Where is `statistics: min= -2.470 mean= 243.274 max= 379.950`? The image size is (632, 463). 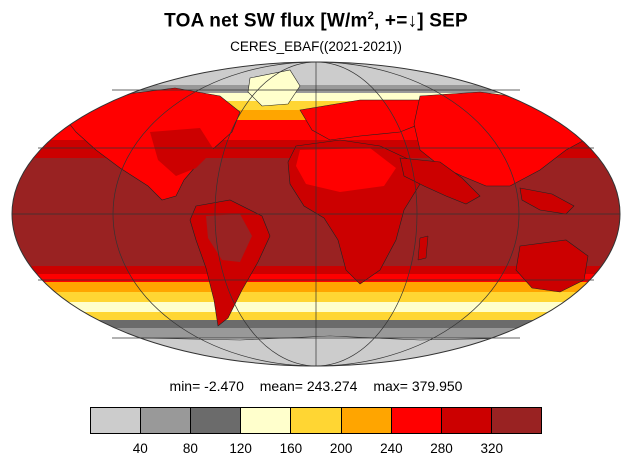
statistics: min= -2.470 mean= 243.274 max= 379.950 is located at coordinates (316, 386).